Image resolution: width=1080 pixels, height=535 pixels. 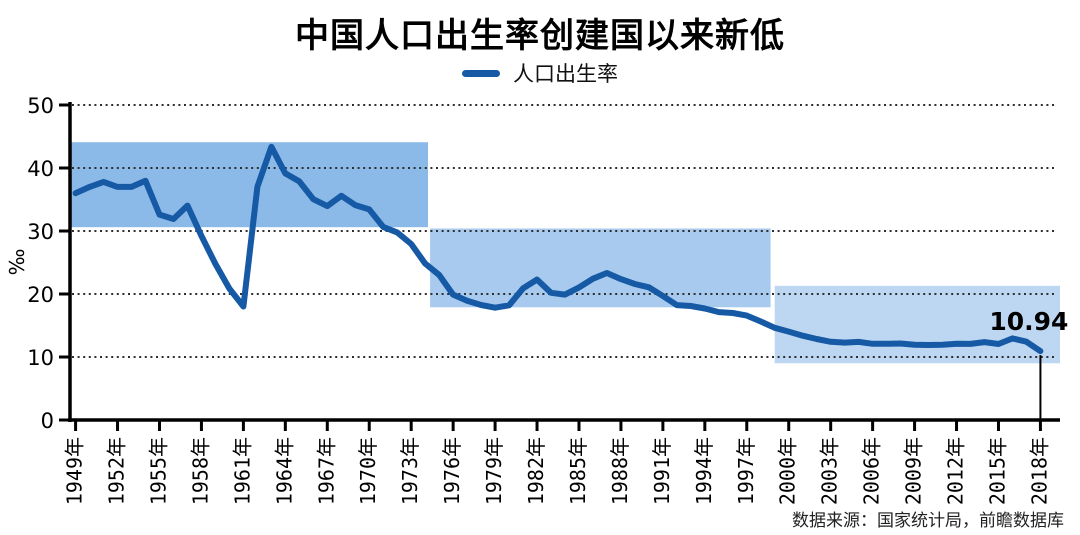 What do you see at coordinates (481, 73) in the screenshot?
I see `legend-line-swatch` at bounding box center [481, 73].